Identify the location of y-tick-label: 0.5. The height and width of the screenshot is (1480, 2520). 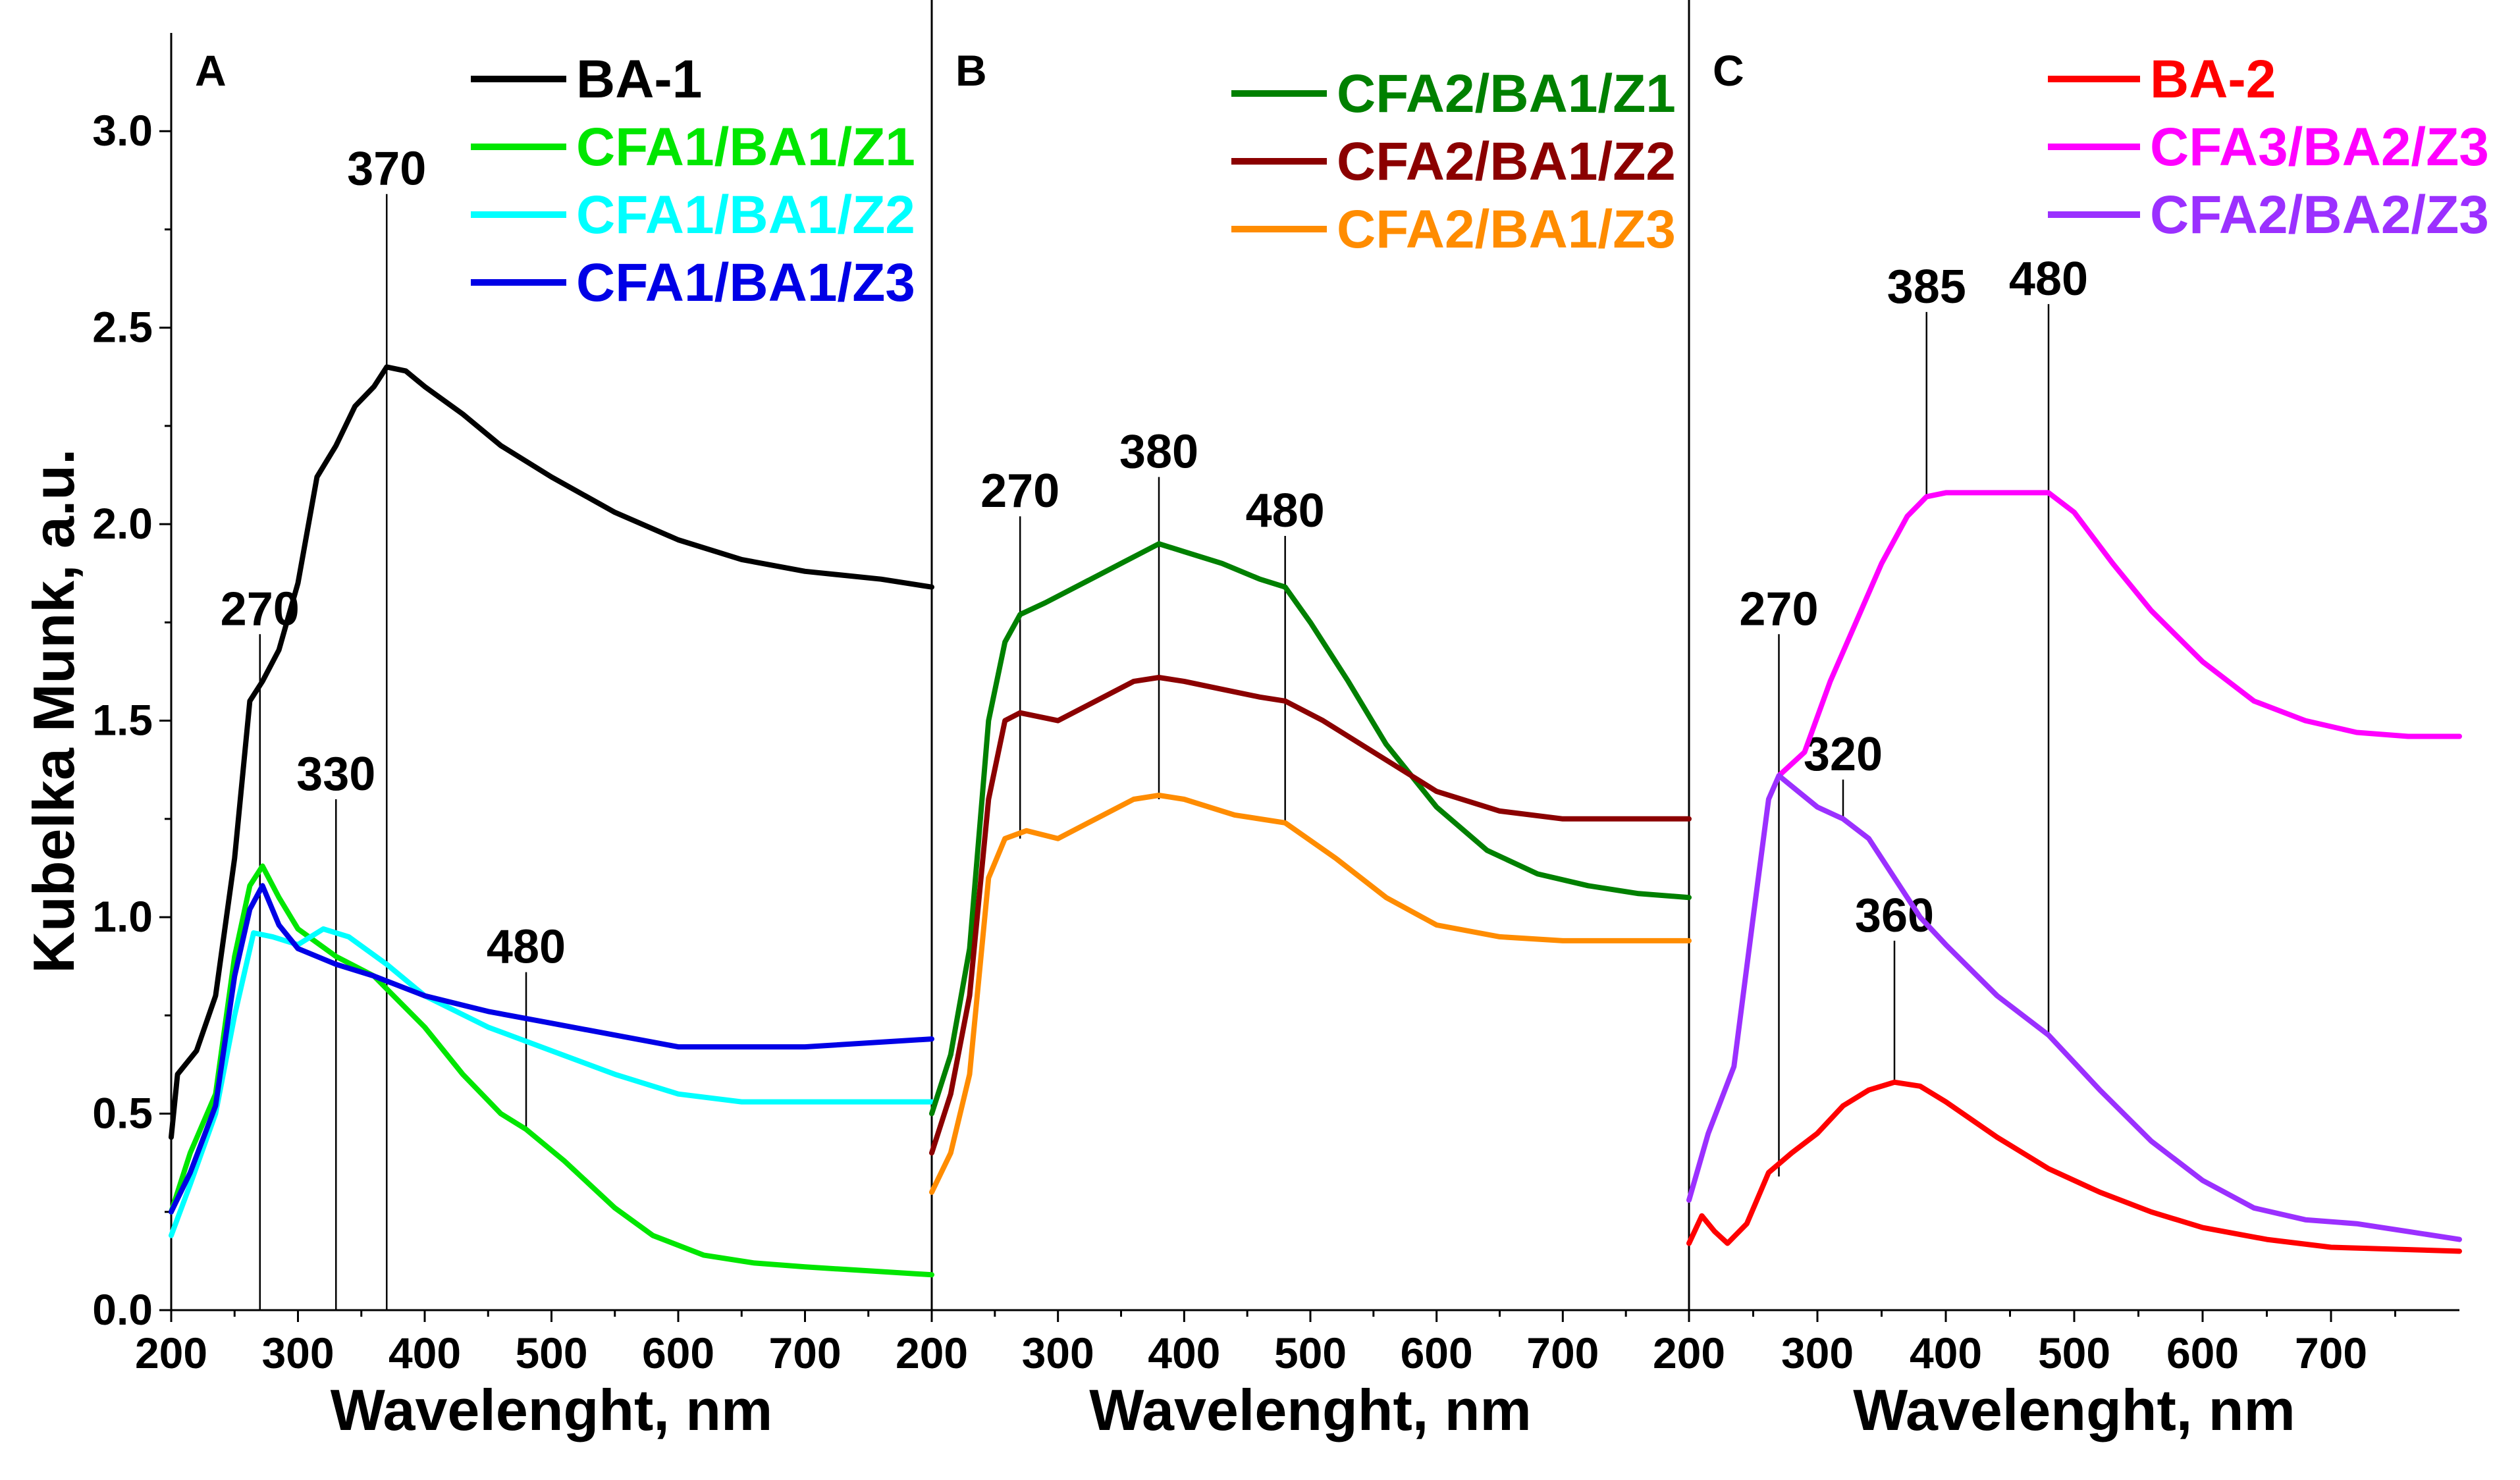
(122, 1113).